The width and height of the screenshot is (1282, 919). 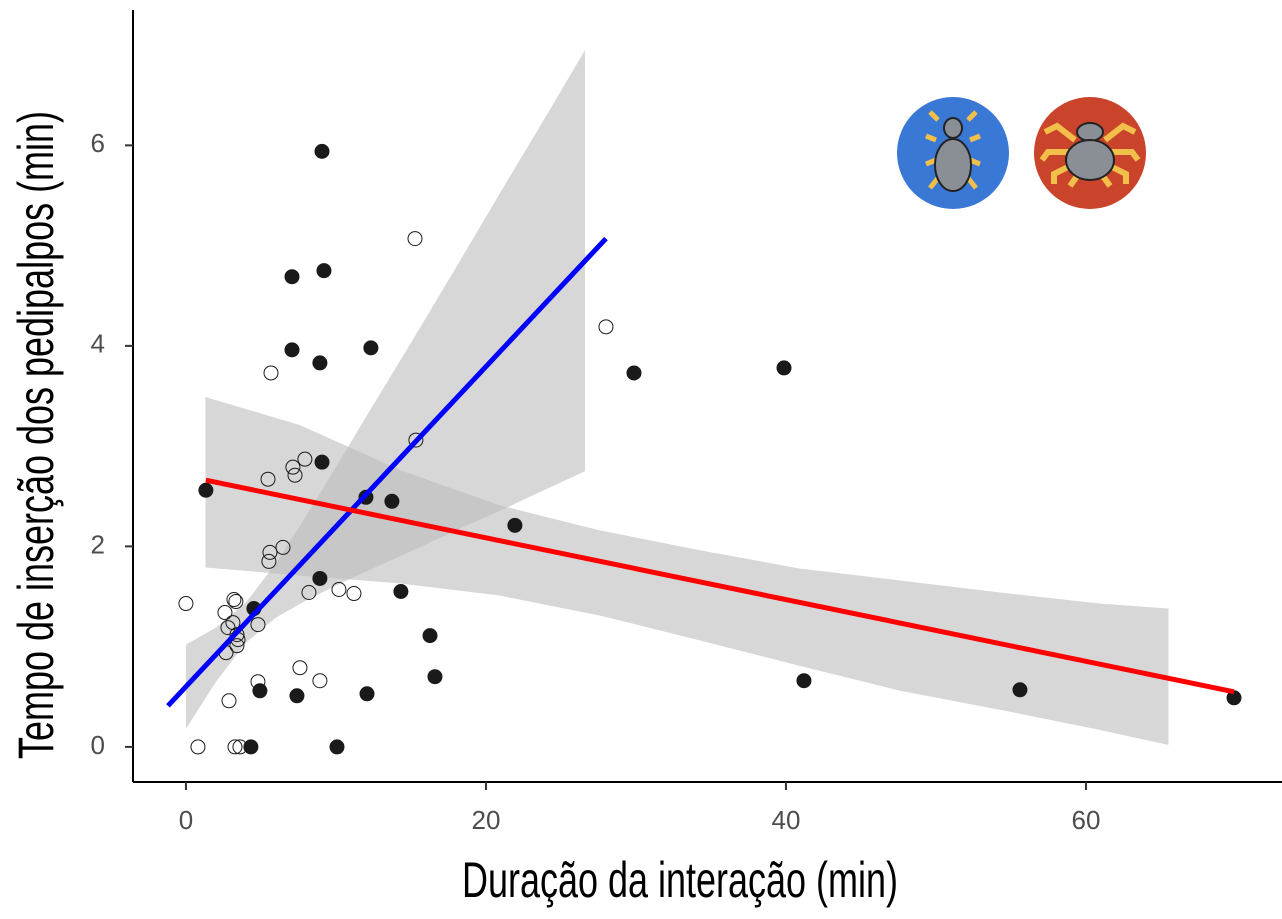 I want to click on y-axis-title: Tempo de inserção dos pedipalpos (min), so click(x=37, y=435).